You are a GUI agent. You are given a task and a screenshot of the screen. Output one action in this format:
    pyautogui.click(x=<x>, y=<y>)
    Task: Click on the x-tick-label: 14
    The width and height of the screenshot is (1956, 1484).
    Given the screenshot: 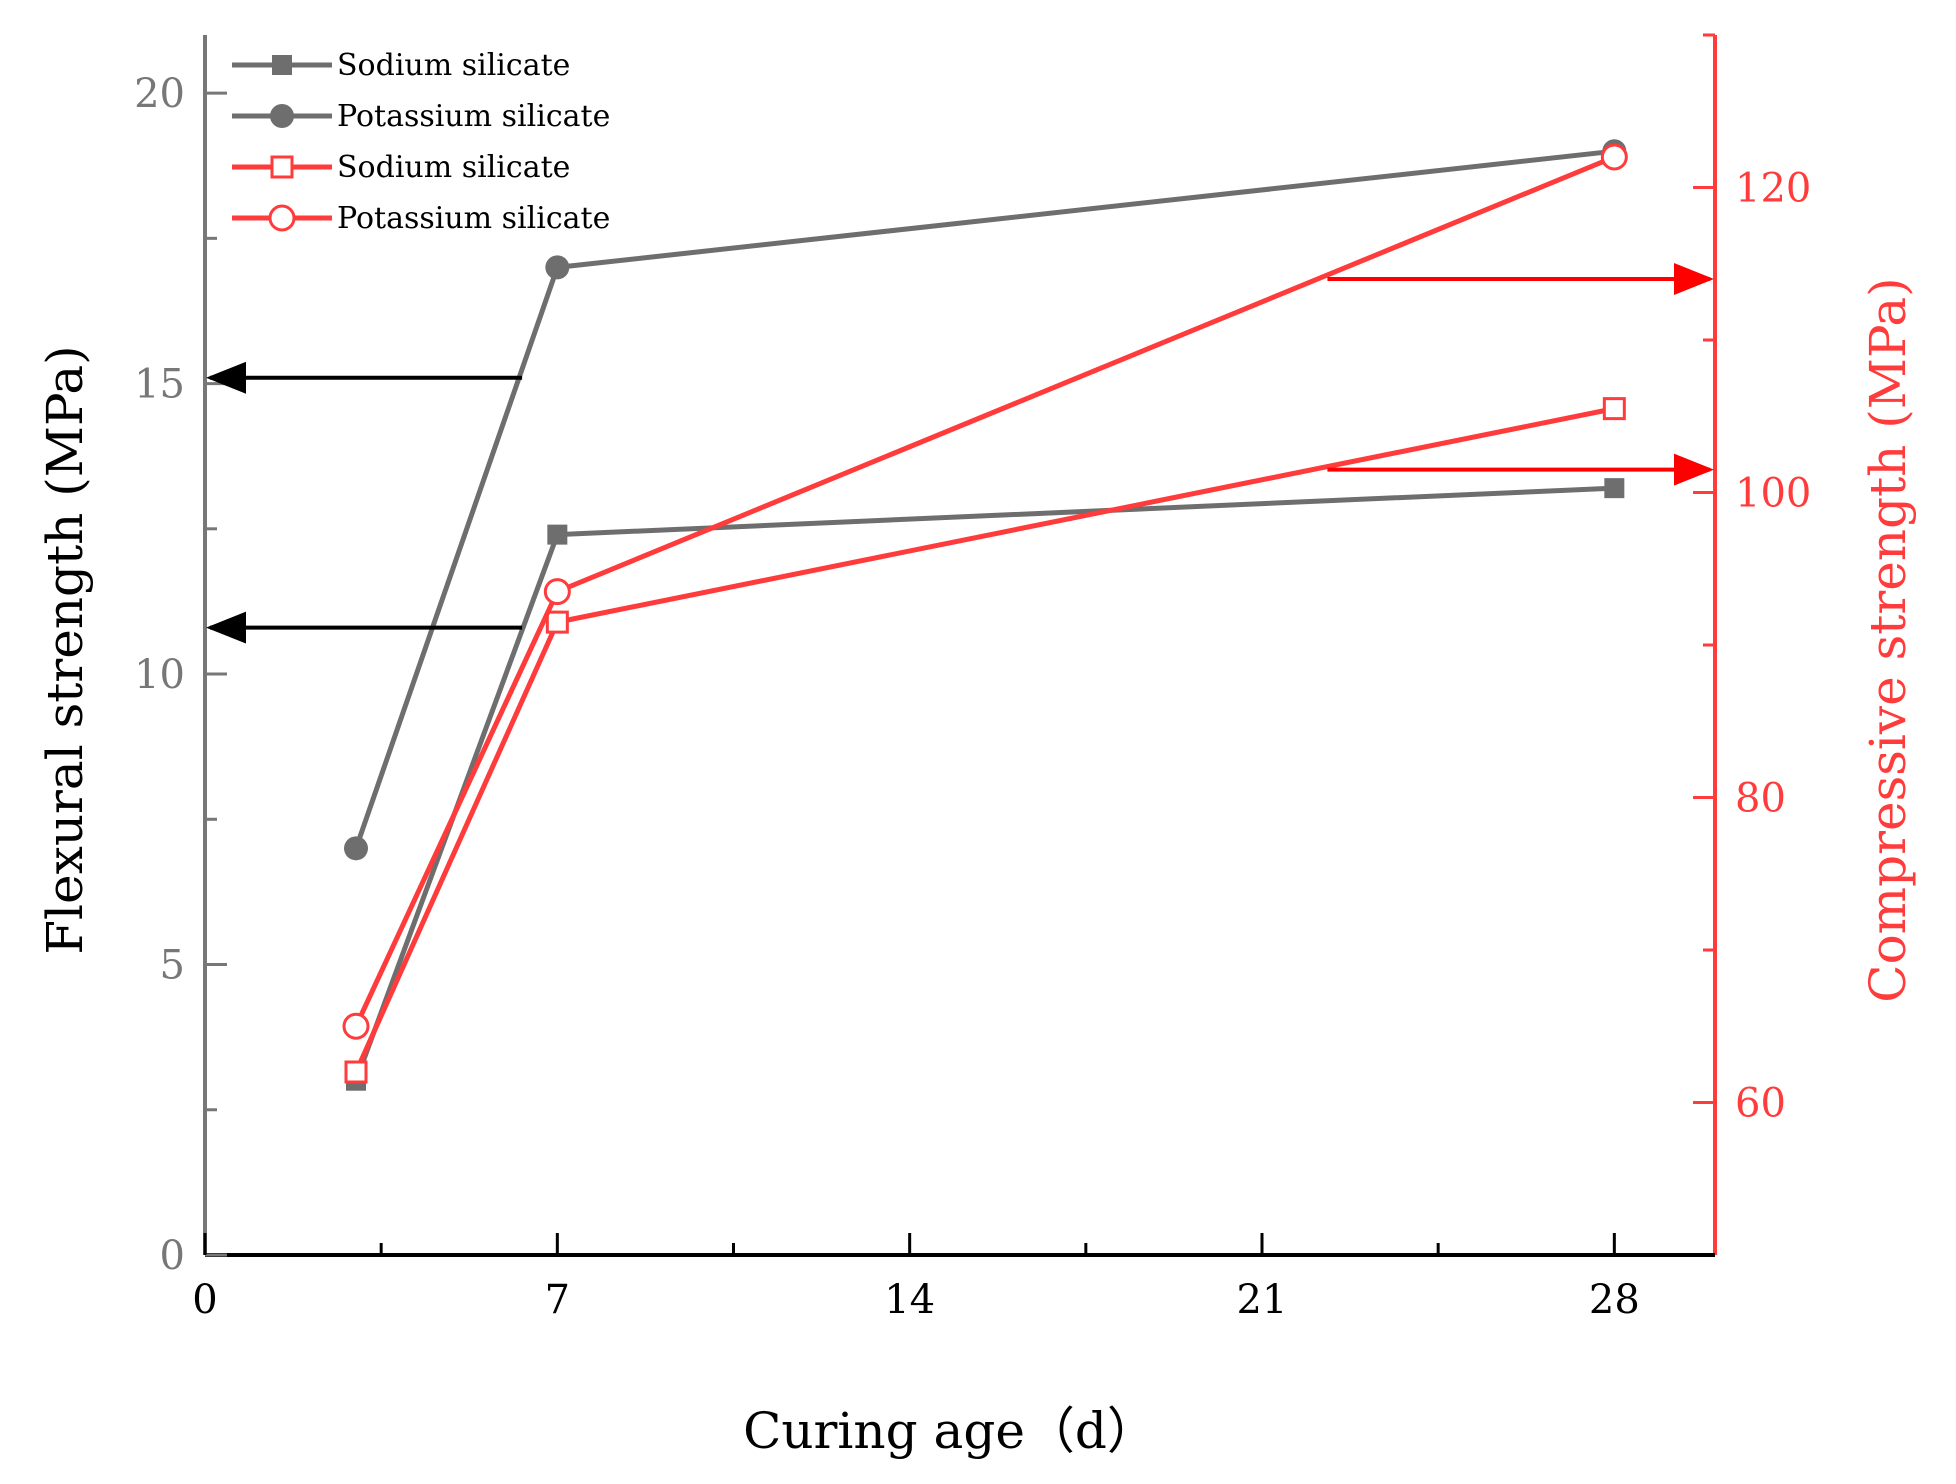 What is the action you would take?
    pyautogui.click(x=909, y=1300)
    